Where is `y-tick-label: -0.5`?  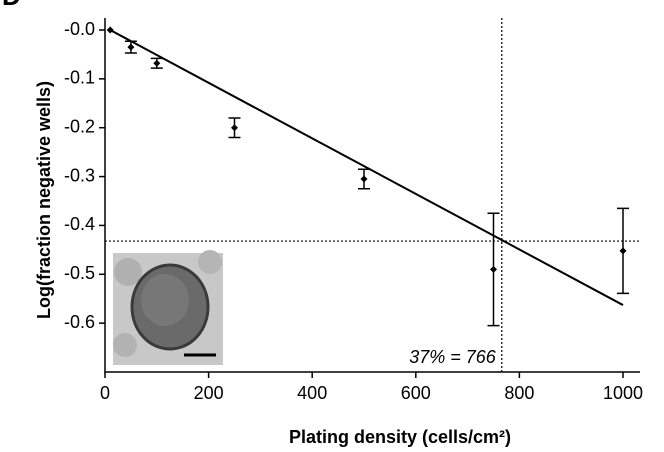 y-tick-label: -0.5 is located at coordinates (79, 273).